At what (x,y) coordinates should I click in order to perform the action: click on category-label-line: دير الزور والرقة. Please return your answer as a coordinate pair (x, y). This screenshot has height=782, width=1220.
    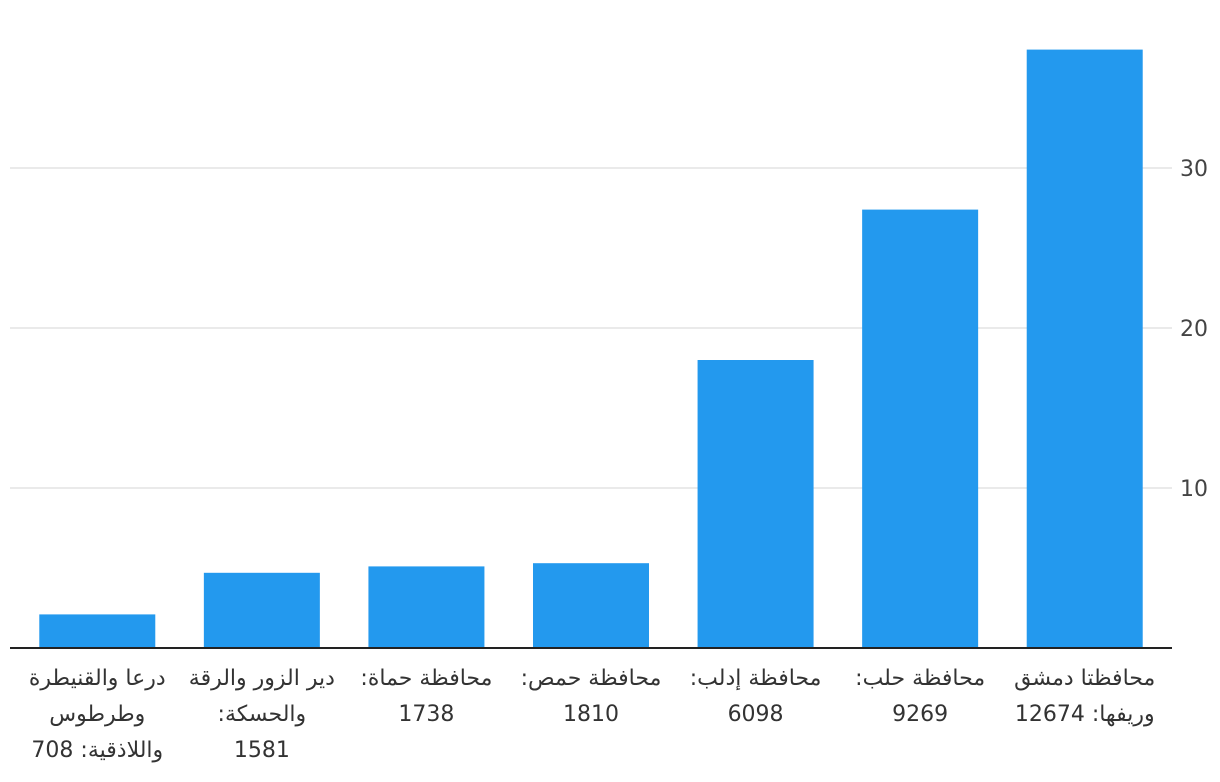
    Looking at the image, I should click on (262, 678).